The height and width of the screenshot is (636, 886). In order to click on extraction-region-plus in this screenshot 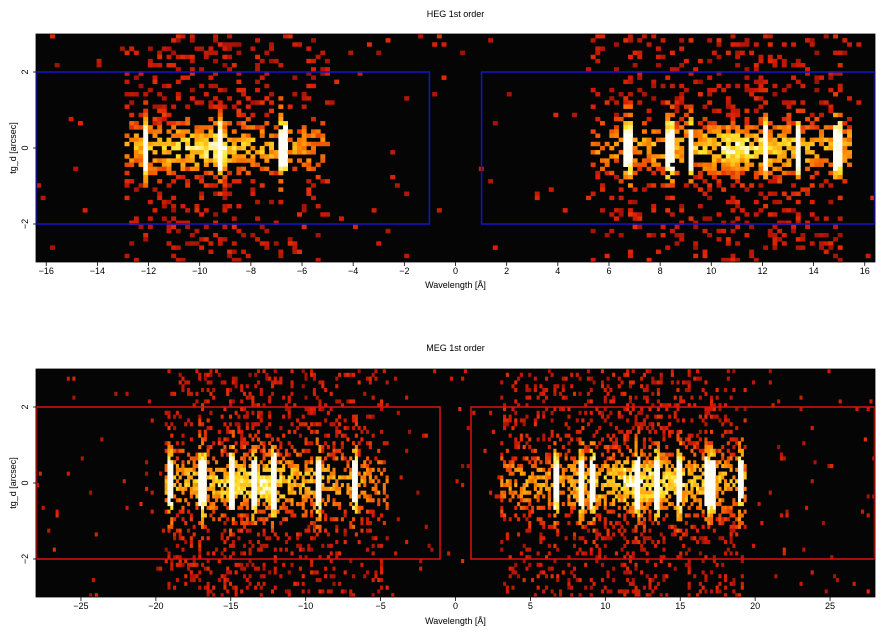, I will do `click(673, 483)`.